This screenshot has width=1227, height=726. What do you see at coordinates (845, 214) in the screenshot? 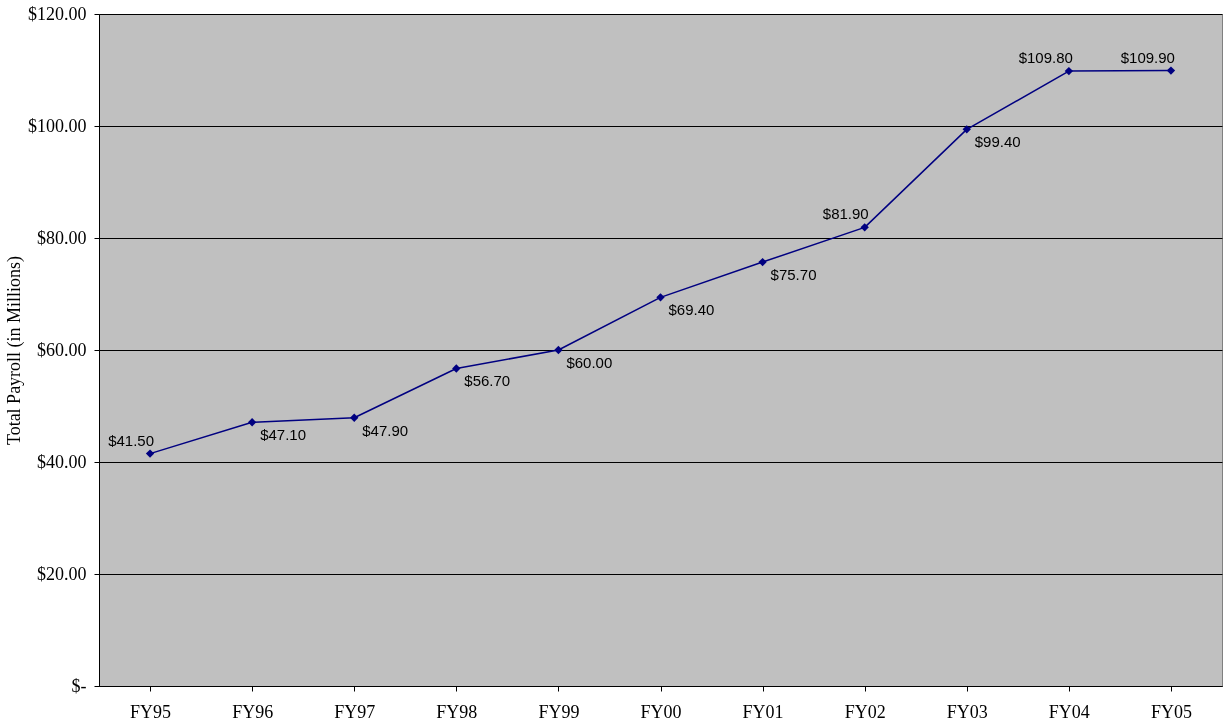
I see `data-label: $81.90` at bounding box center [845, 214].